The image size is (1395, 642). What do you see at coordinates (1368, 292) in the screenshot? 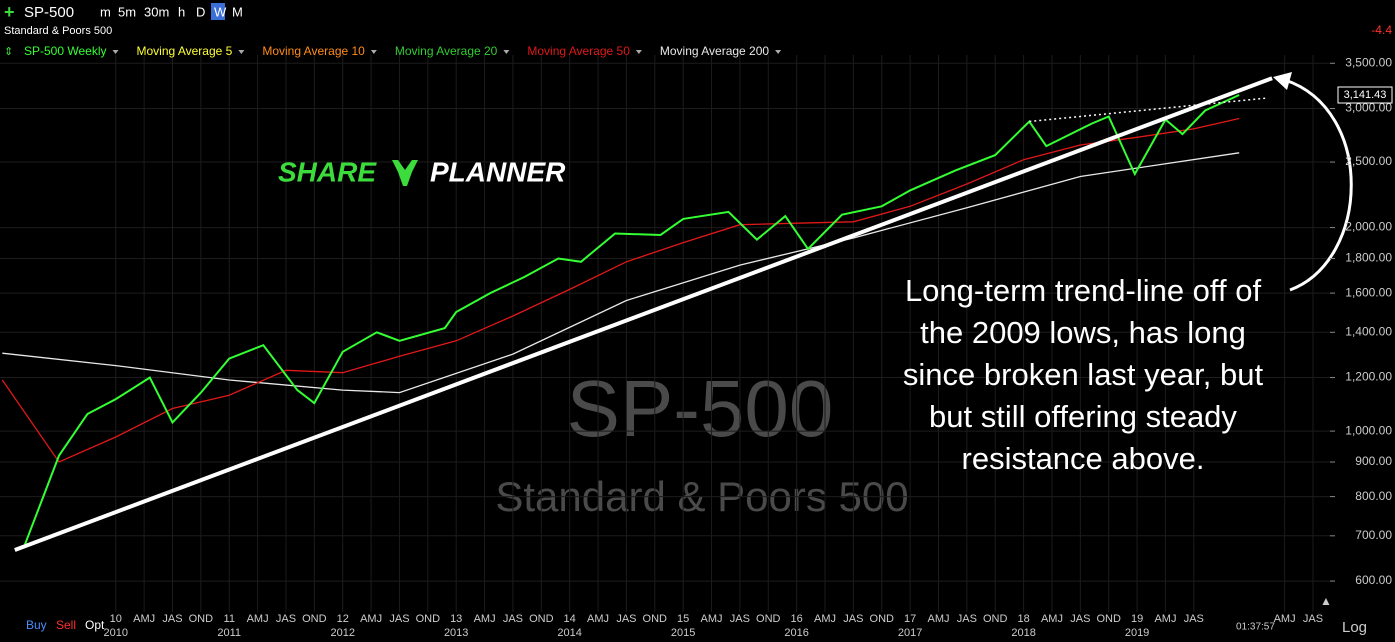
I see `y-tick-label: 1,600.00` at bounding box center [1368, 292].